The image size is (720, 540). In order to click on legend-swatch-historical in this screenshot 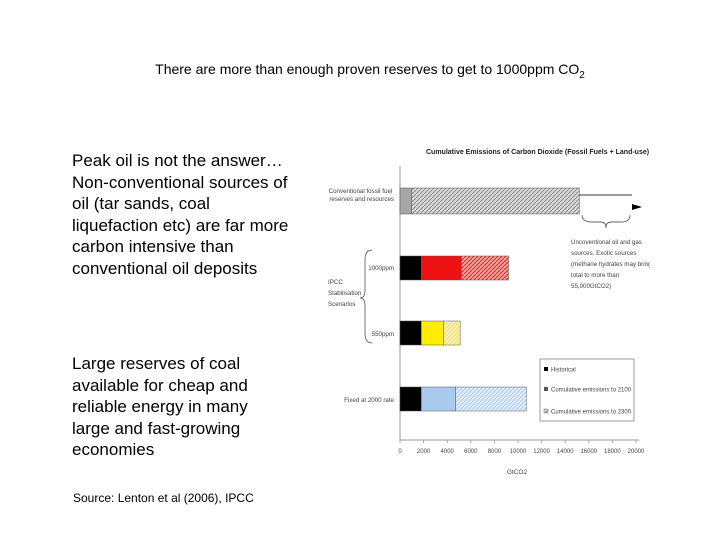, I will do `click(546, 369)`.